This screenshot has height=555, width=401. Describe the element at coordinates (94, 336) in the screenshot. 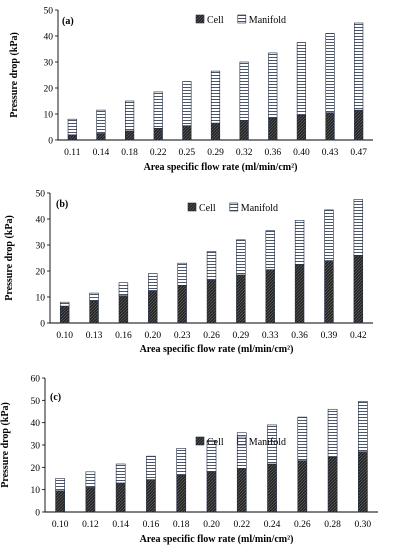

I see `x-tick-label: 0.13` at that location.